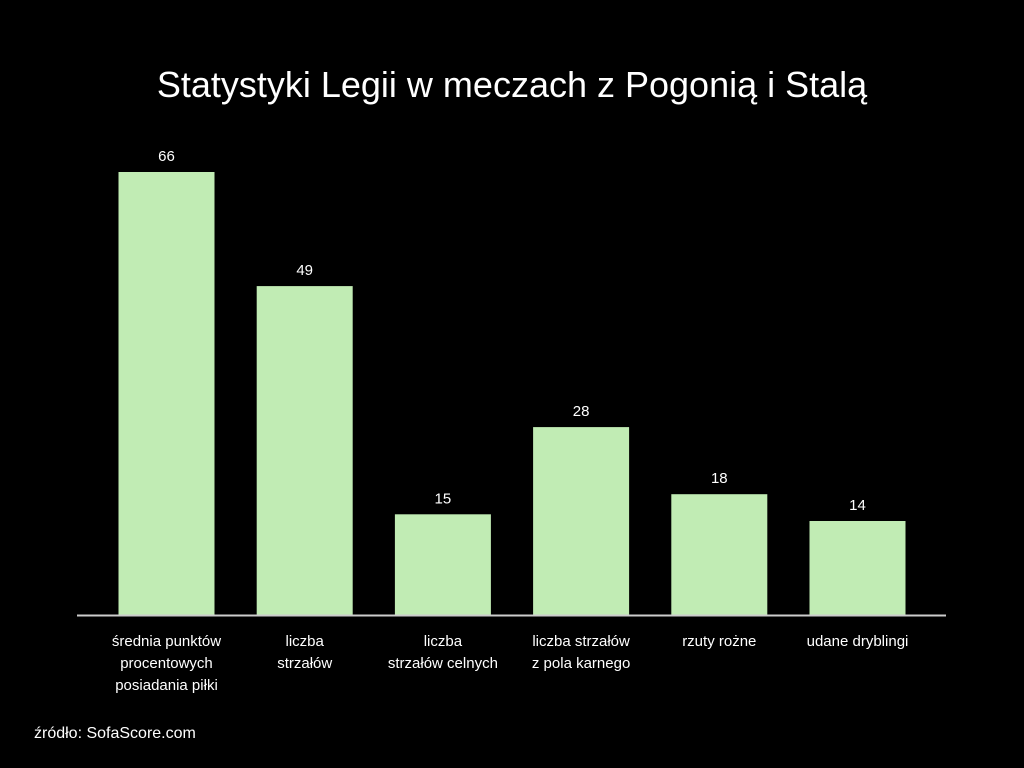 The height and width of the screenshot is (768, 1024). What do you see at coordinates (443, 498) in the screenshot?
I see `value-label-2: 15` at bounding box center [443, 498].